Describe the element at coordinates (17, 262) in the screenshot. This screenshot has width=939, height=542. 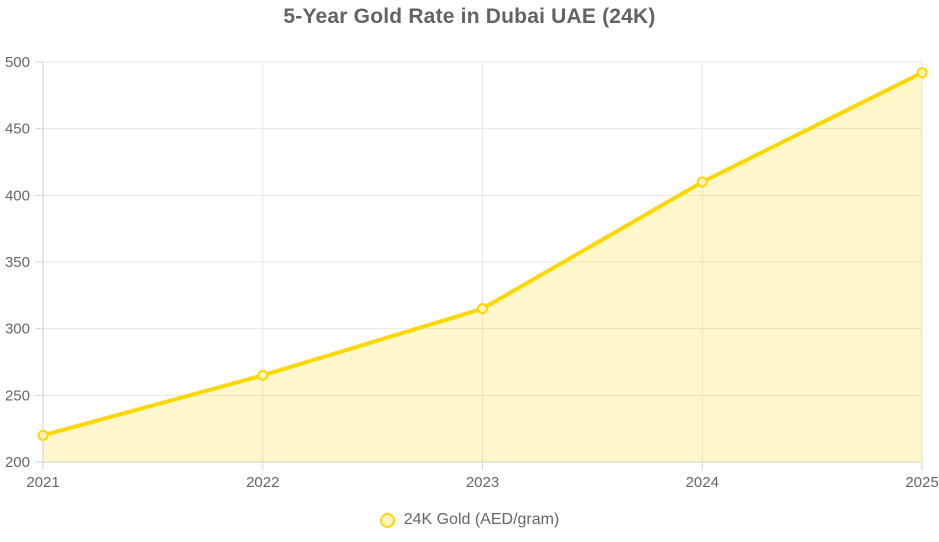
I see `y-tick-label: 350` at that location.